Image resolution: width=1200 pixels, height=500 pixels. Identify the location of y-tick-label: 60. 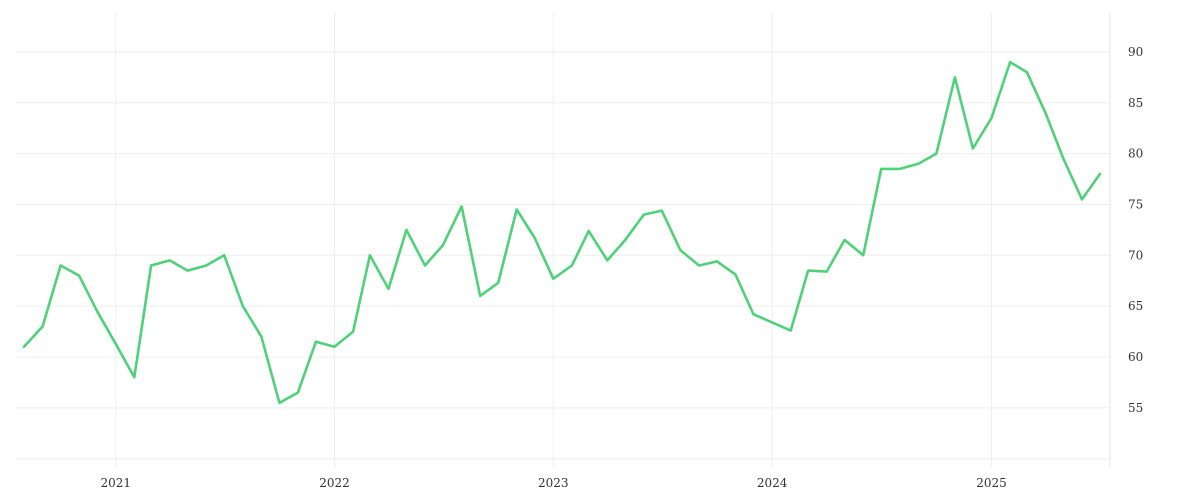
(1135, 357).